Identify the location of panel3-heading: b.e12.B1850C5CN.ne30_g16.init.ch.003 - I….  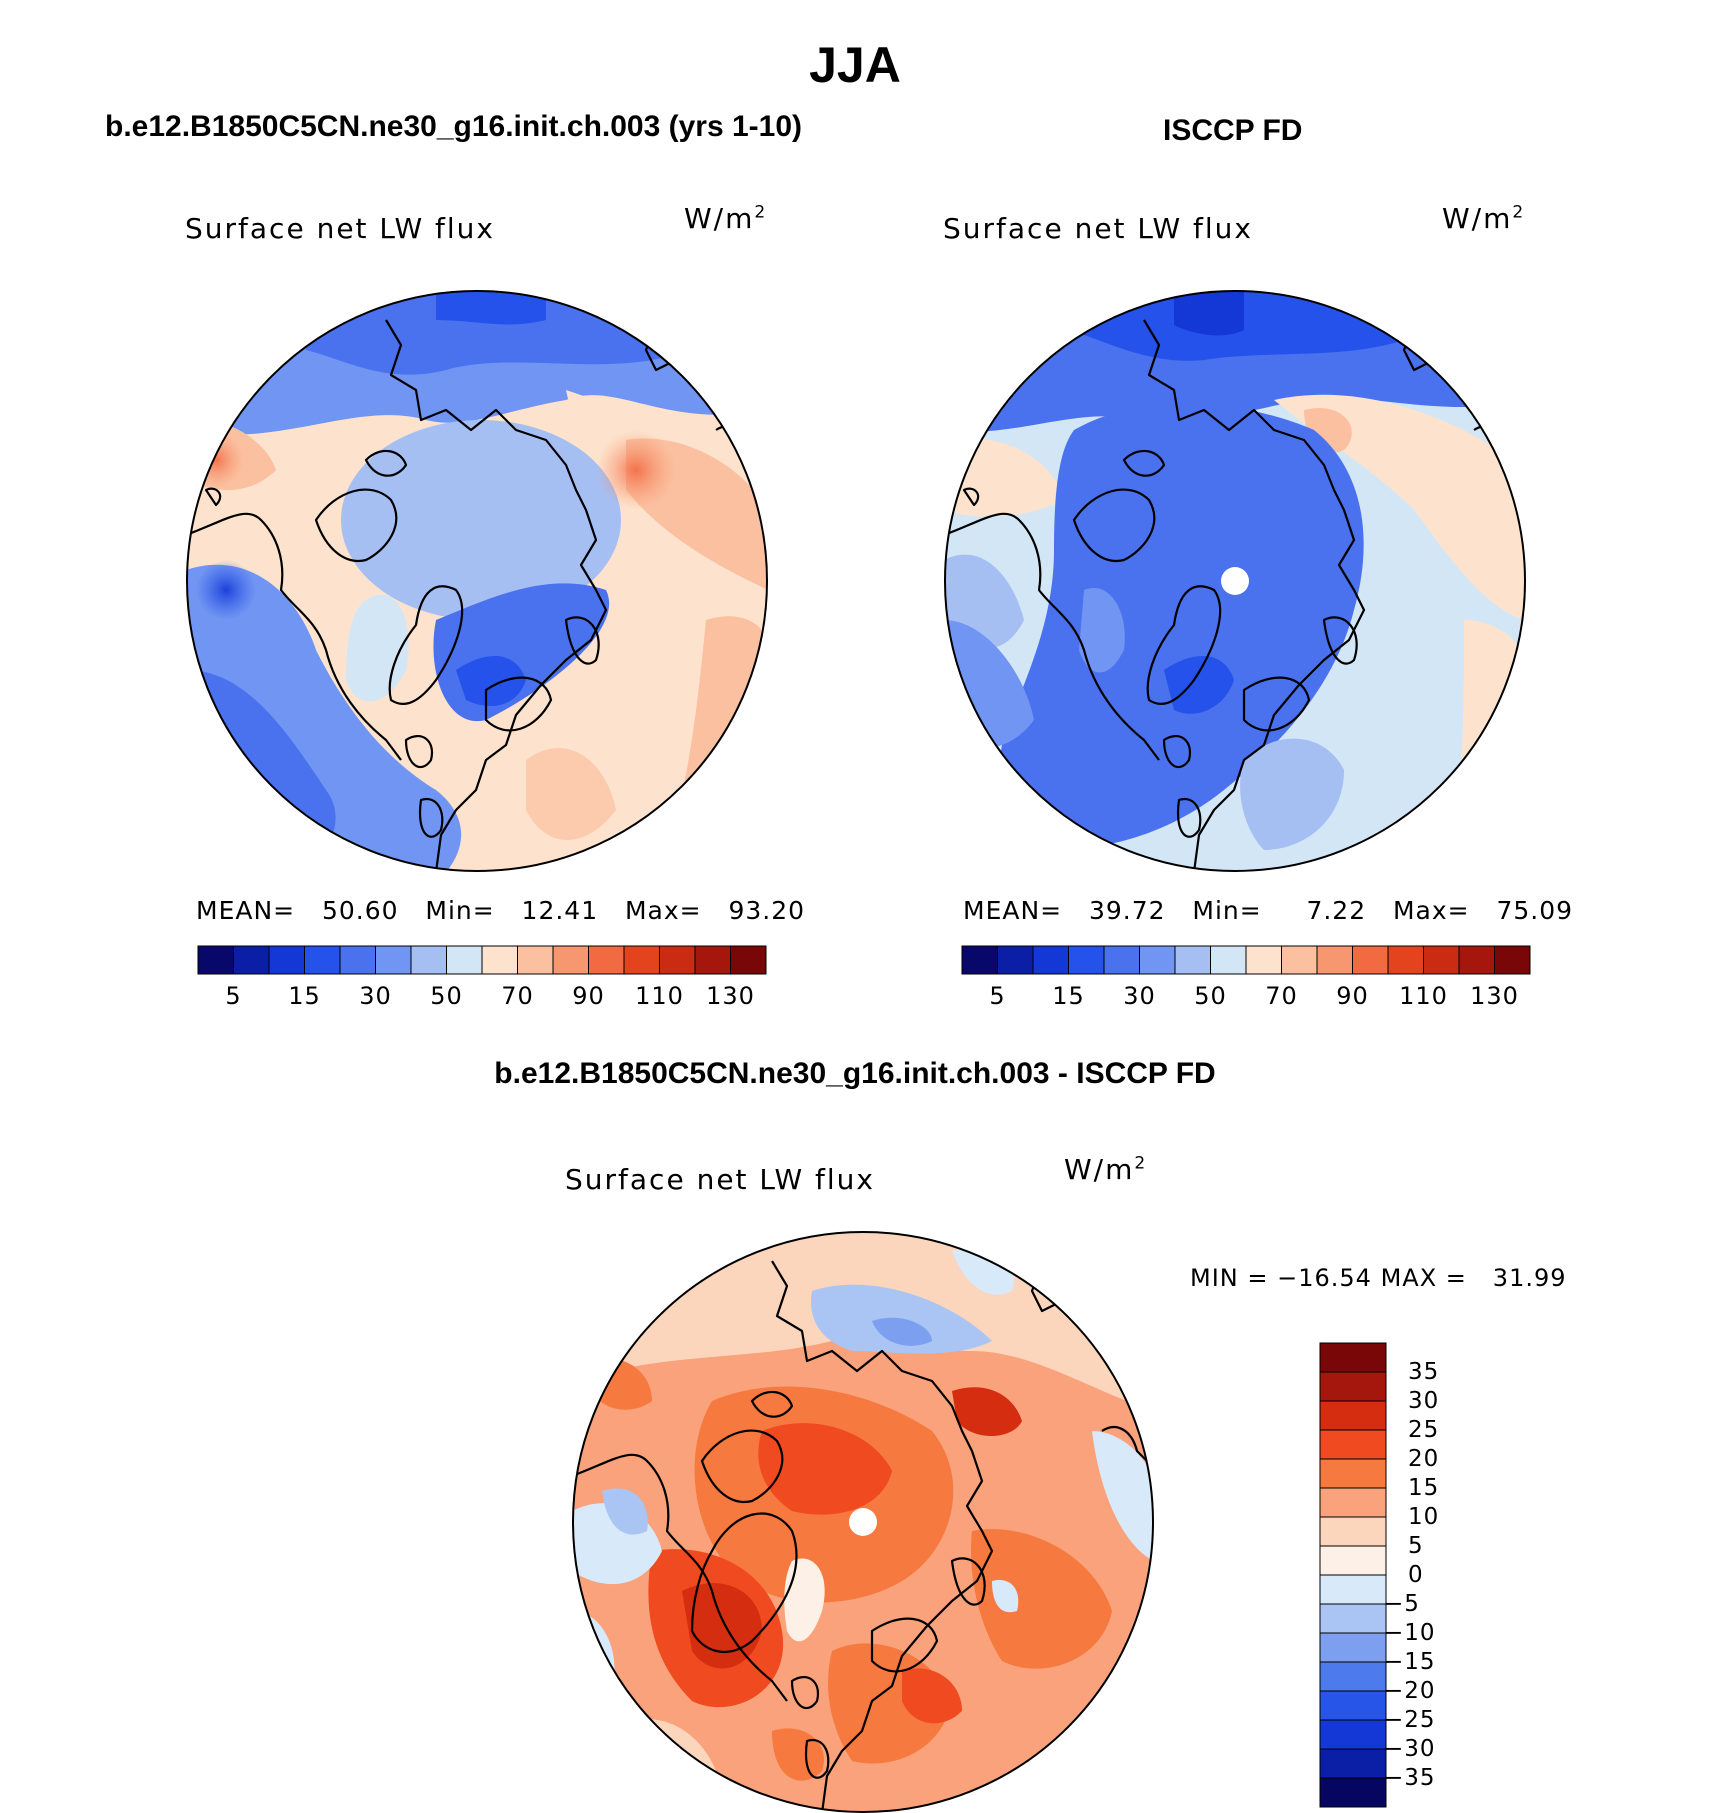
(855, 1073).